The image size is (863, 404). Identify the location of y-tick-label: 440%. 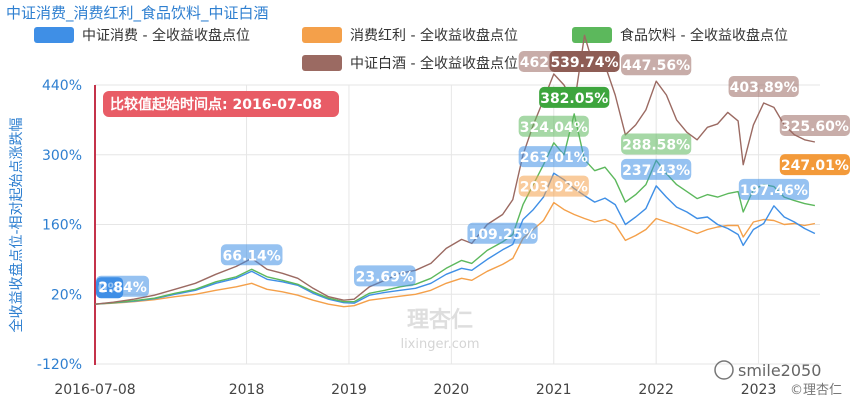
(62, 86).